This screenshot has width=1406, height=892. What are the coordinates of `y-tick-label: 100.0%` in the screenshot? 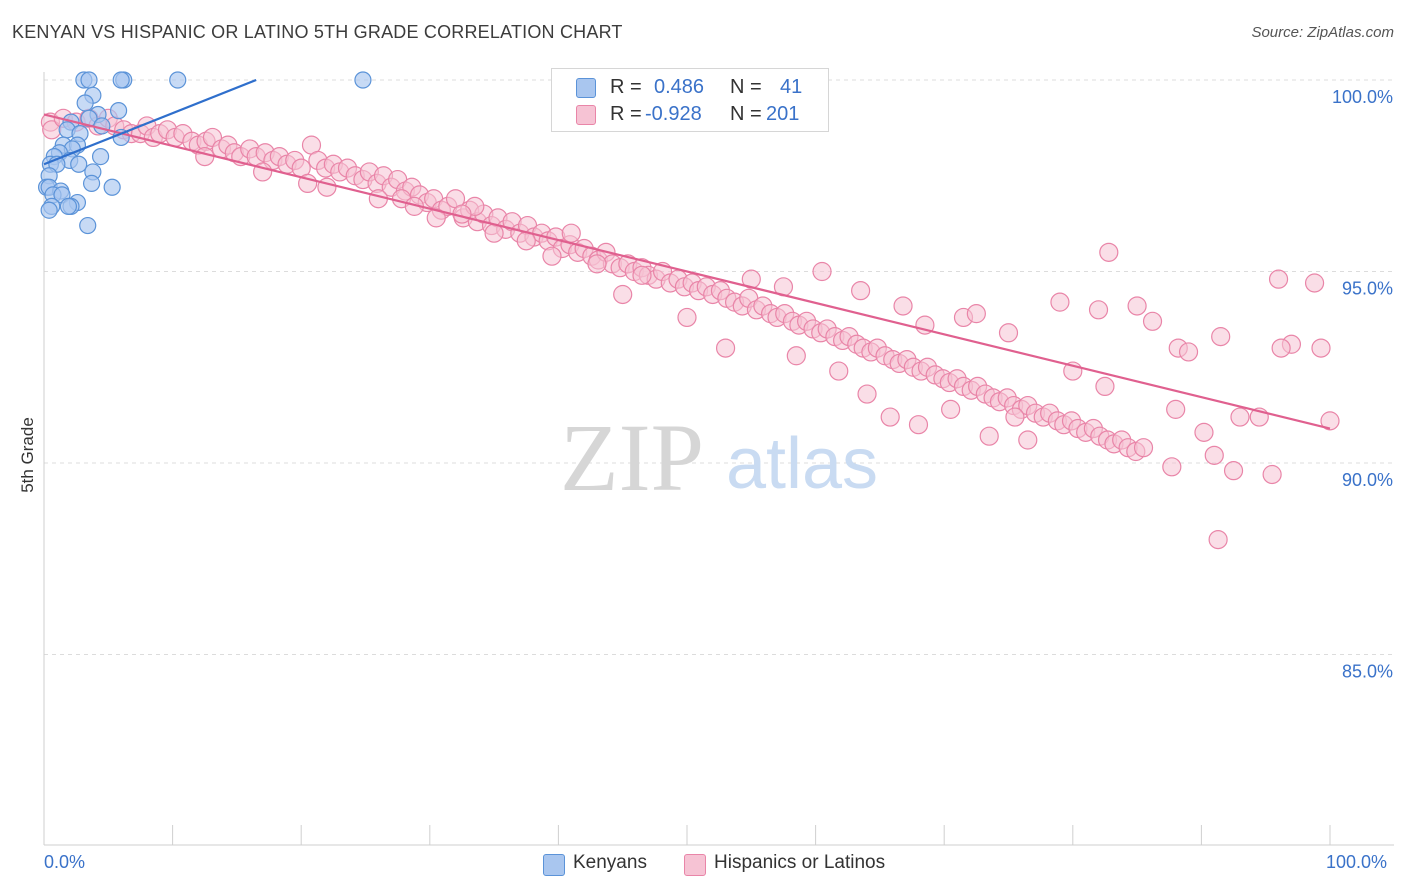 It's located at (1362, 97).